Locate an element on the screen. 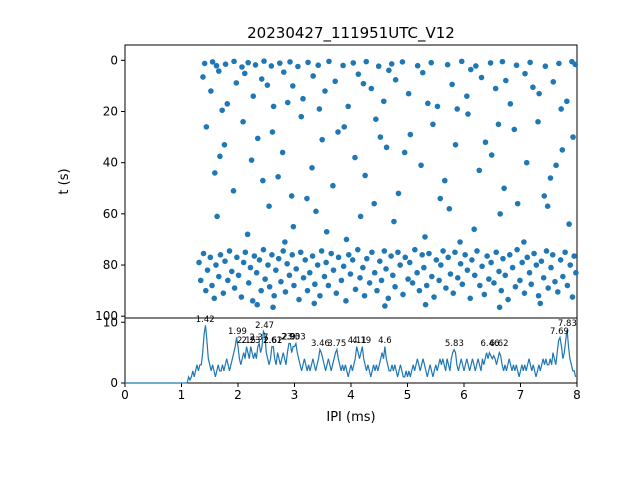 This screenshot has height=480, width=640. peak-annotation: 6.46 is located at coordinates (490, 344).